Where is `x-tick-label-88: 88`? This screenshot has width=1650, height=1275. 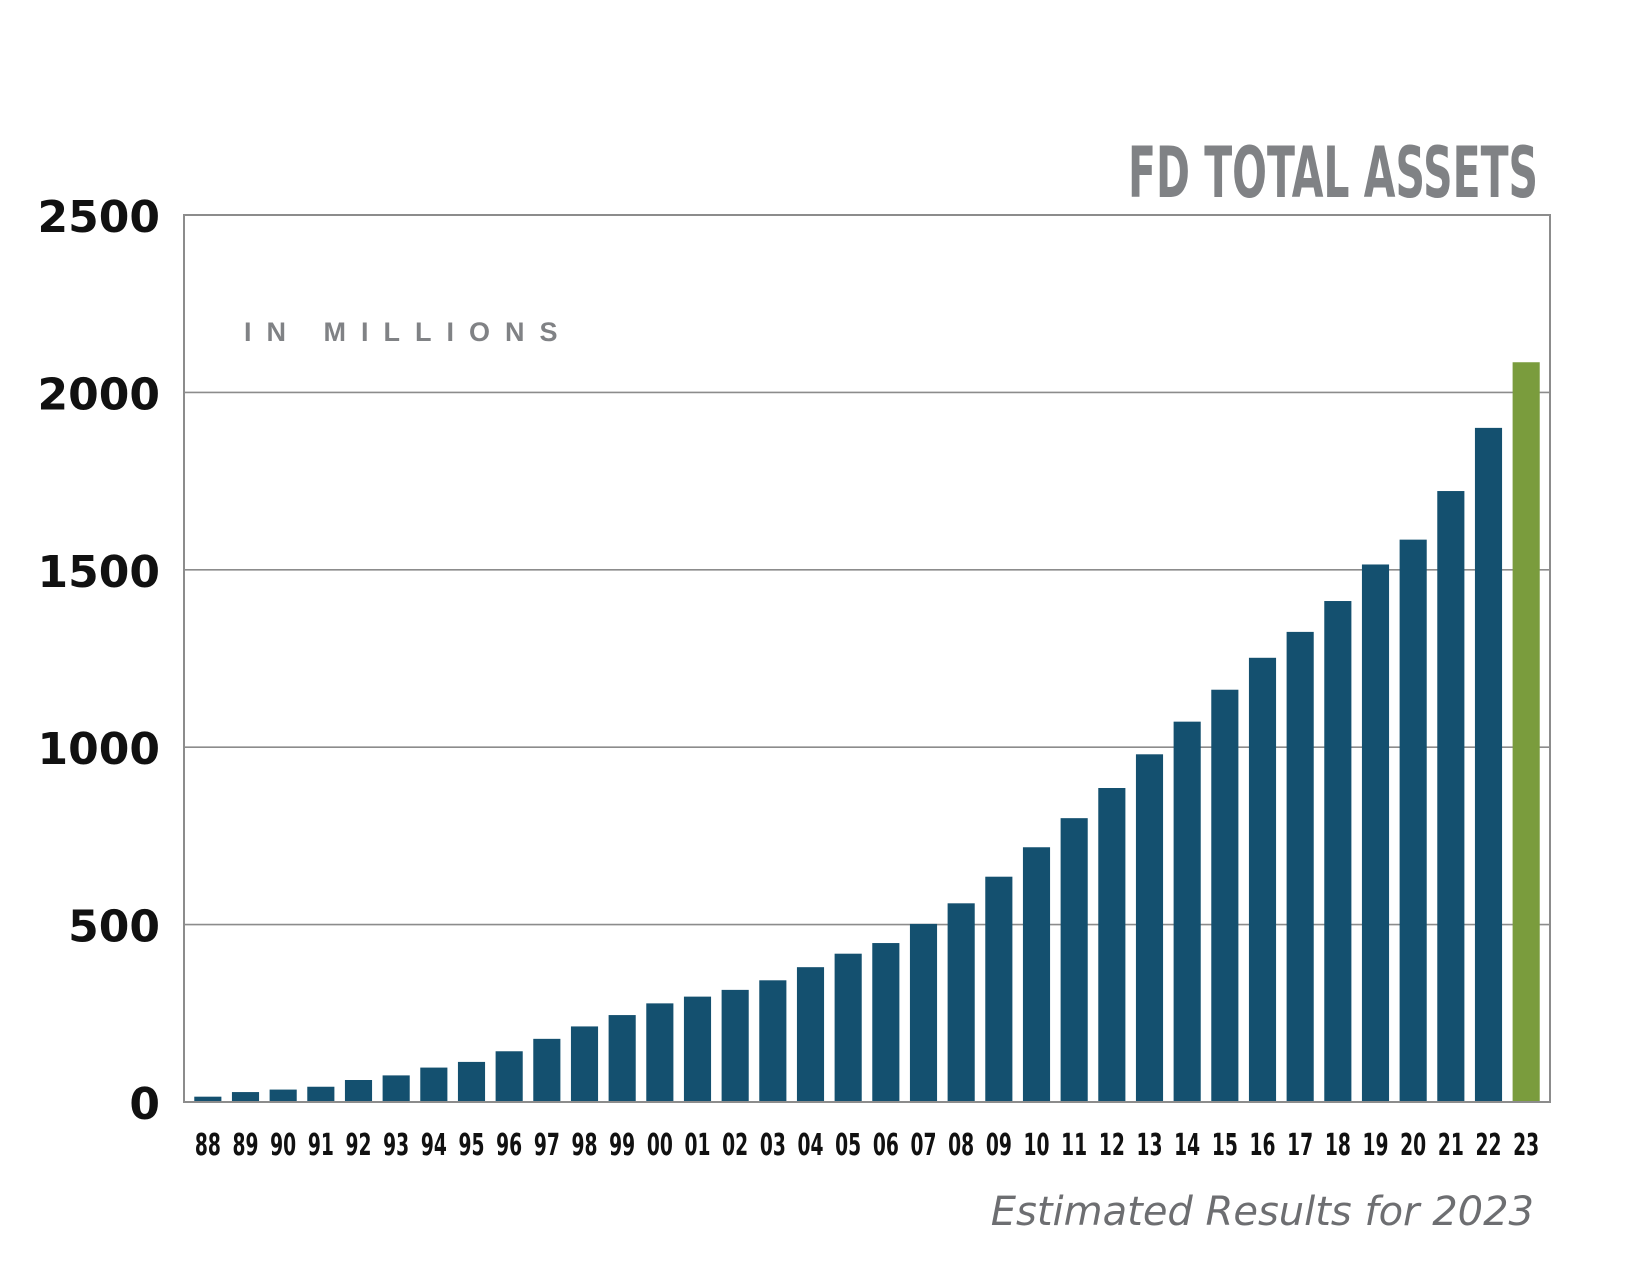 x-tick-label-88: 88 is located at coordinates (208, 1145).